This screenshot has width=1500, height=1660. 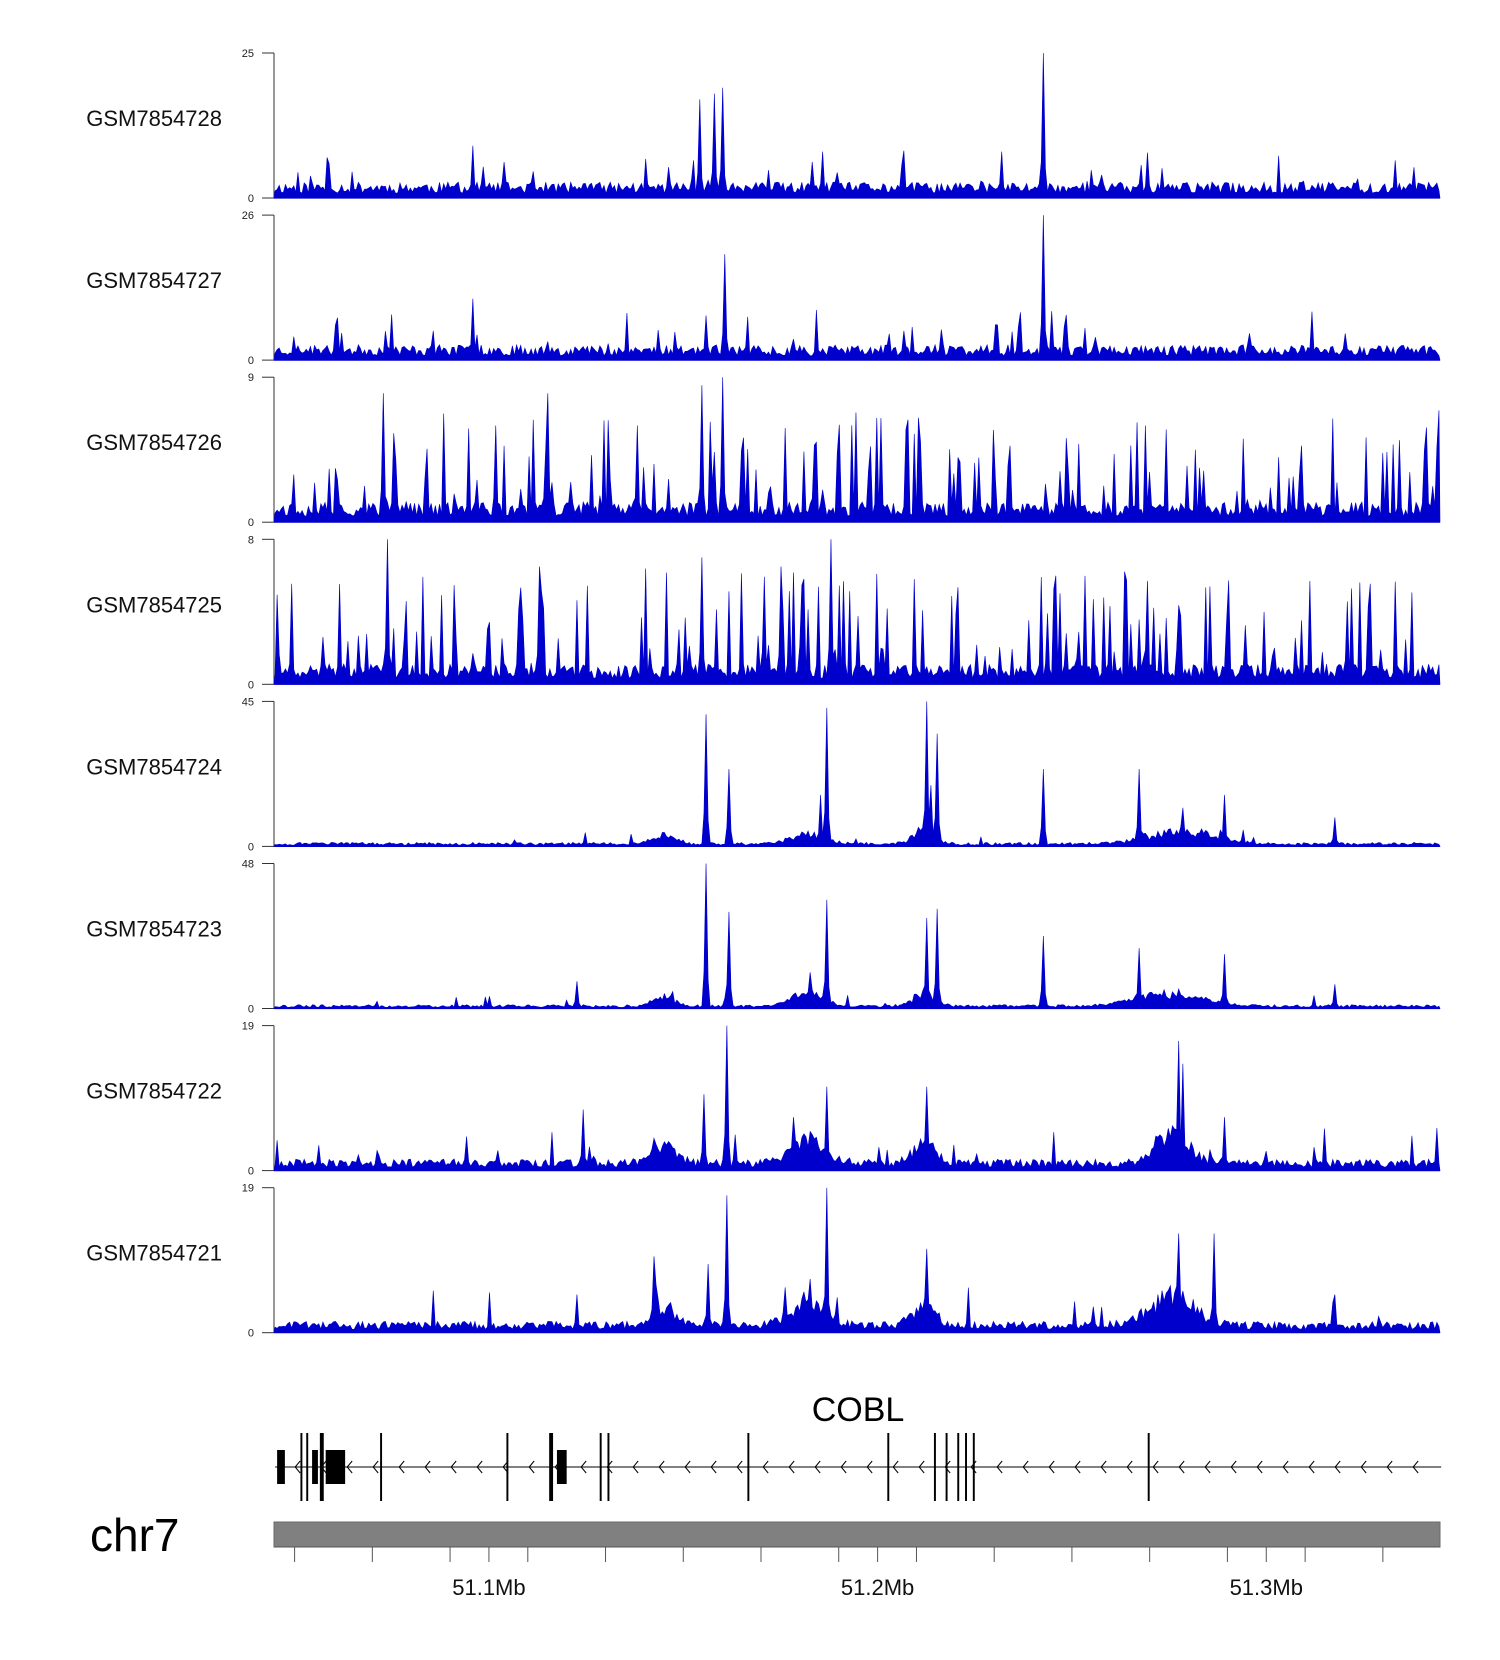 What do you see at coordinates (857, 1534) in the screenshot?
I see `chromosome-band` at bounding box center [857, 1534].